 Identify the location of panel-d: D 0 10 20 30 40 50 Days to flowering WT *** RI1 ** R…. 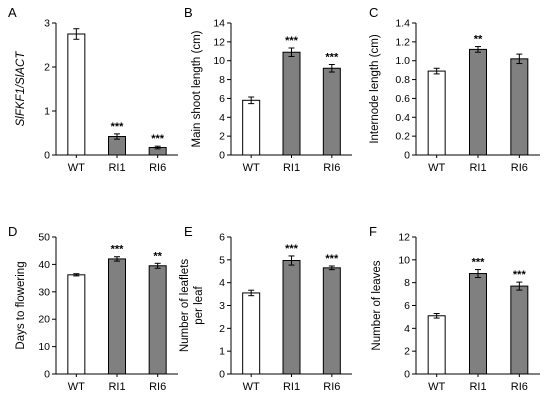
(93, 308).